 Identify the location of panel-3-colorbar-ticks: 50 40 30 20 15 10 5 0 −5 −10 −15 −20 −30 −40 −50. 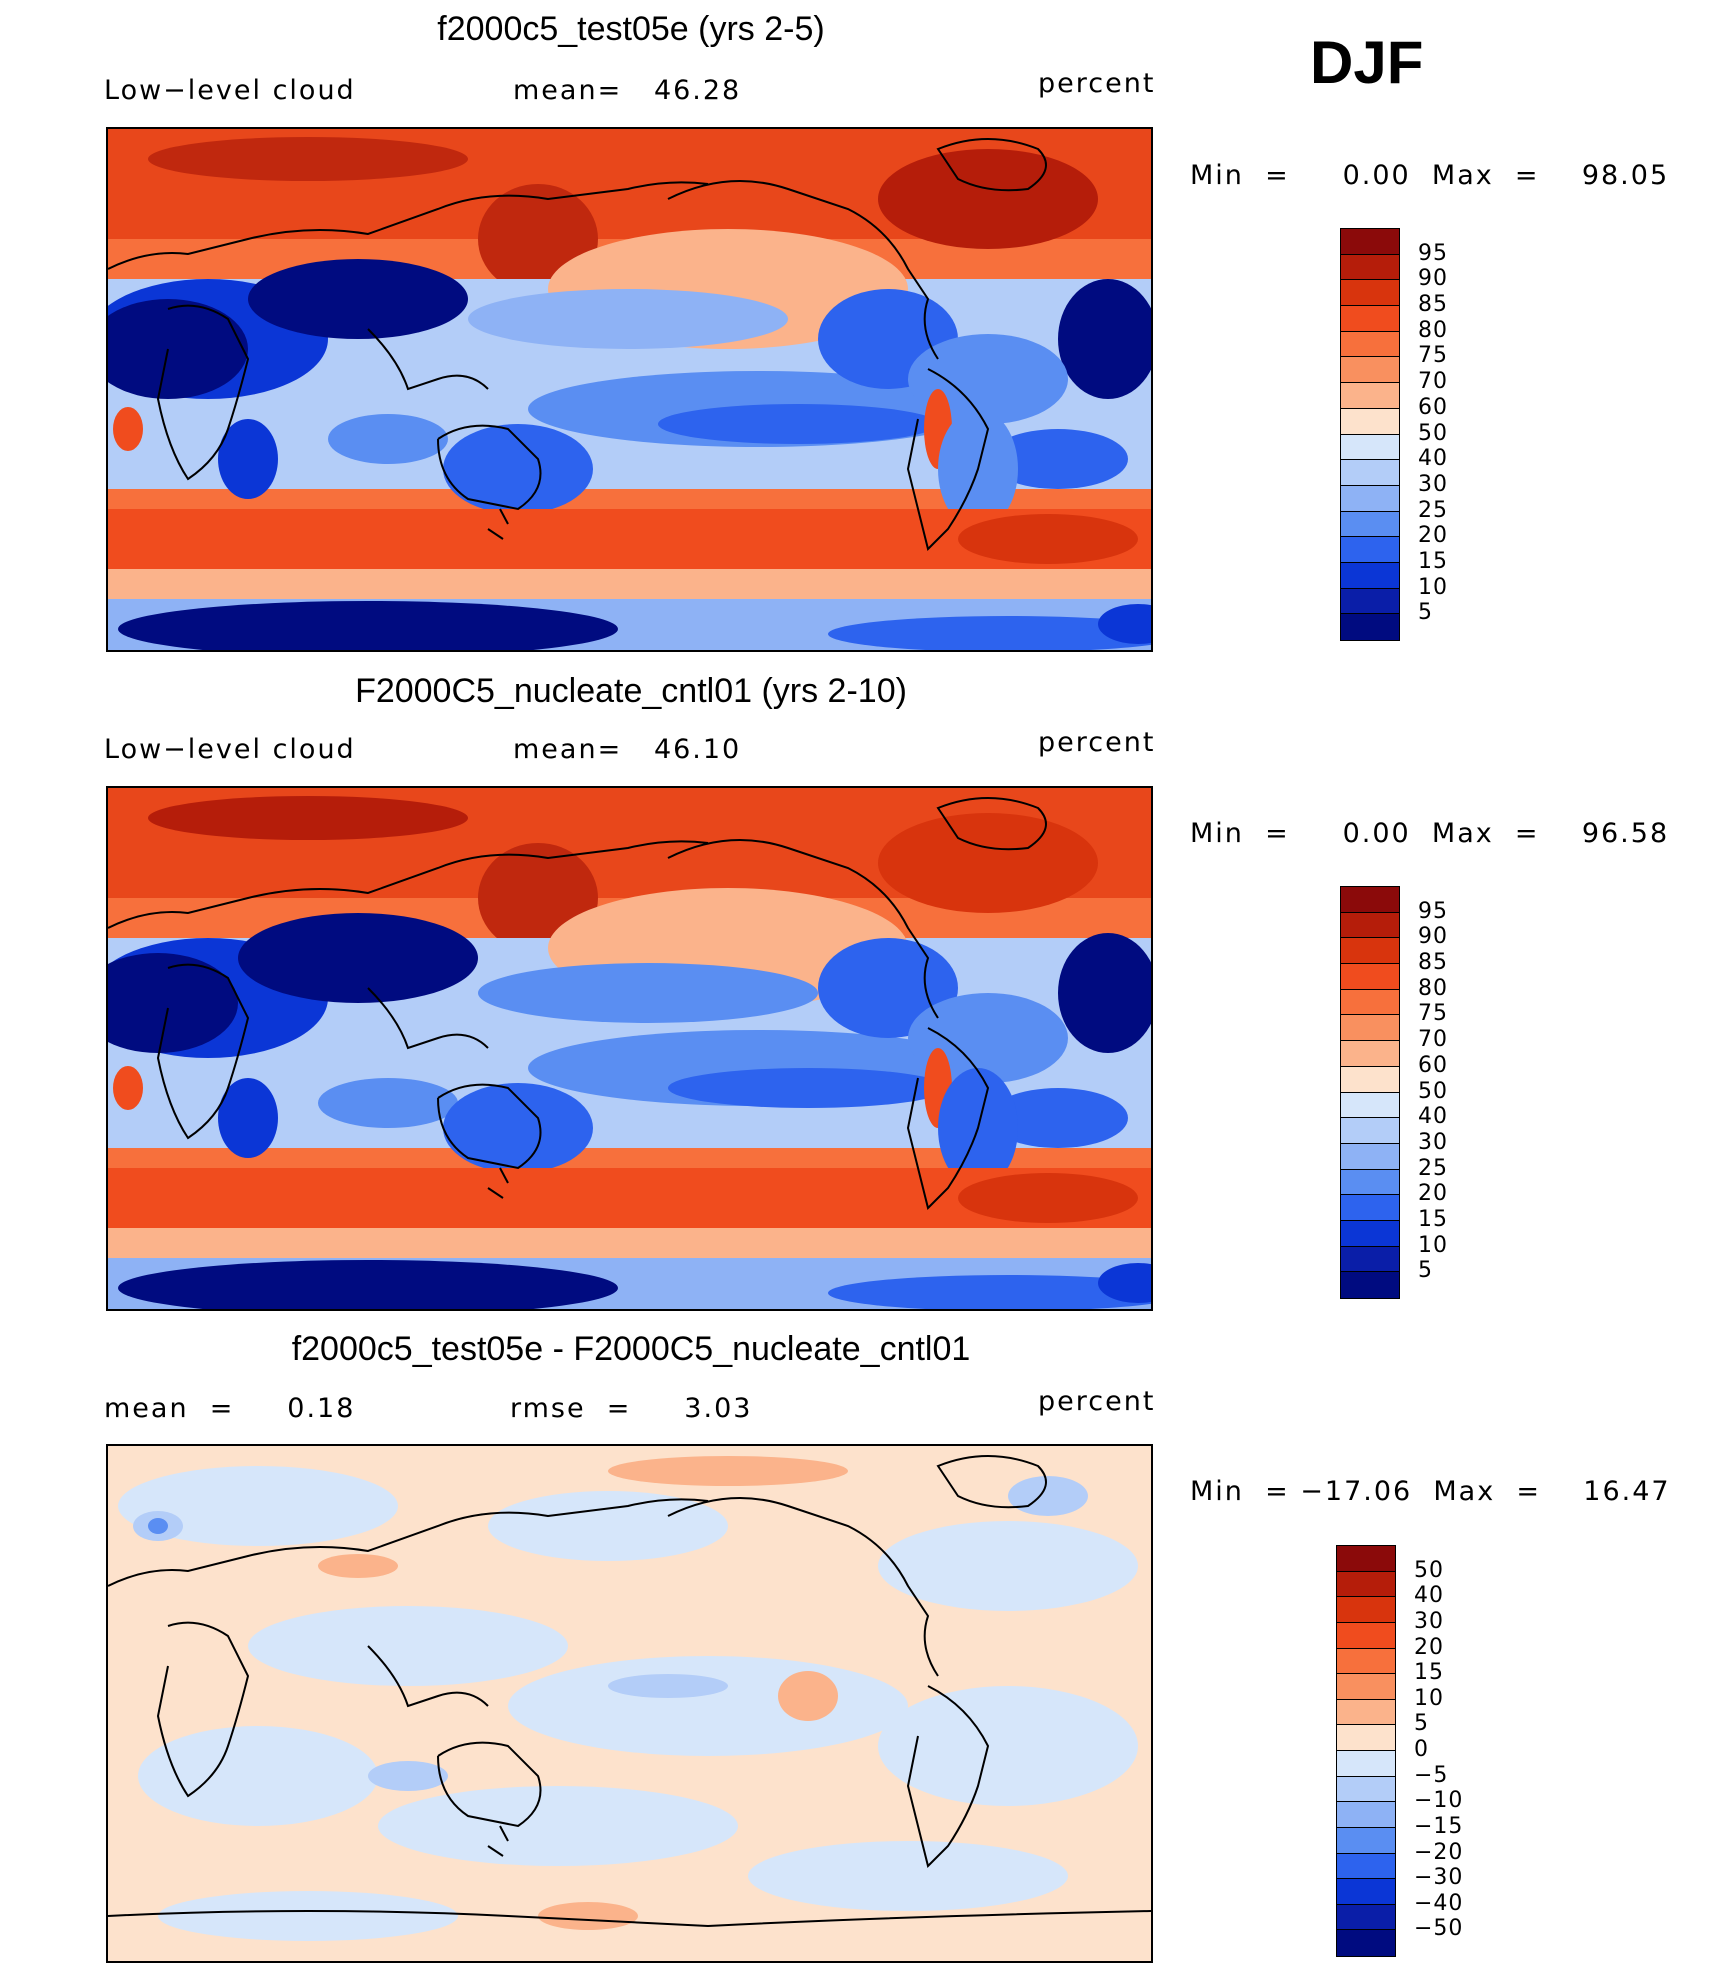
(1454, 1751).